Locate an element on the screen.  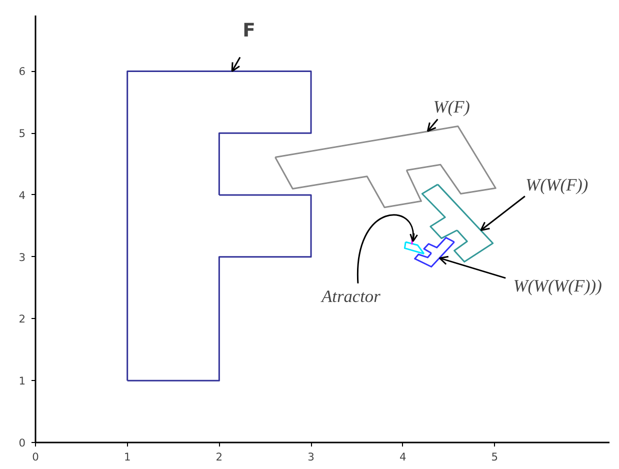
x-tick-label: 3 is located at coordinates (311, 457).